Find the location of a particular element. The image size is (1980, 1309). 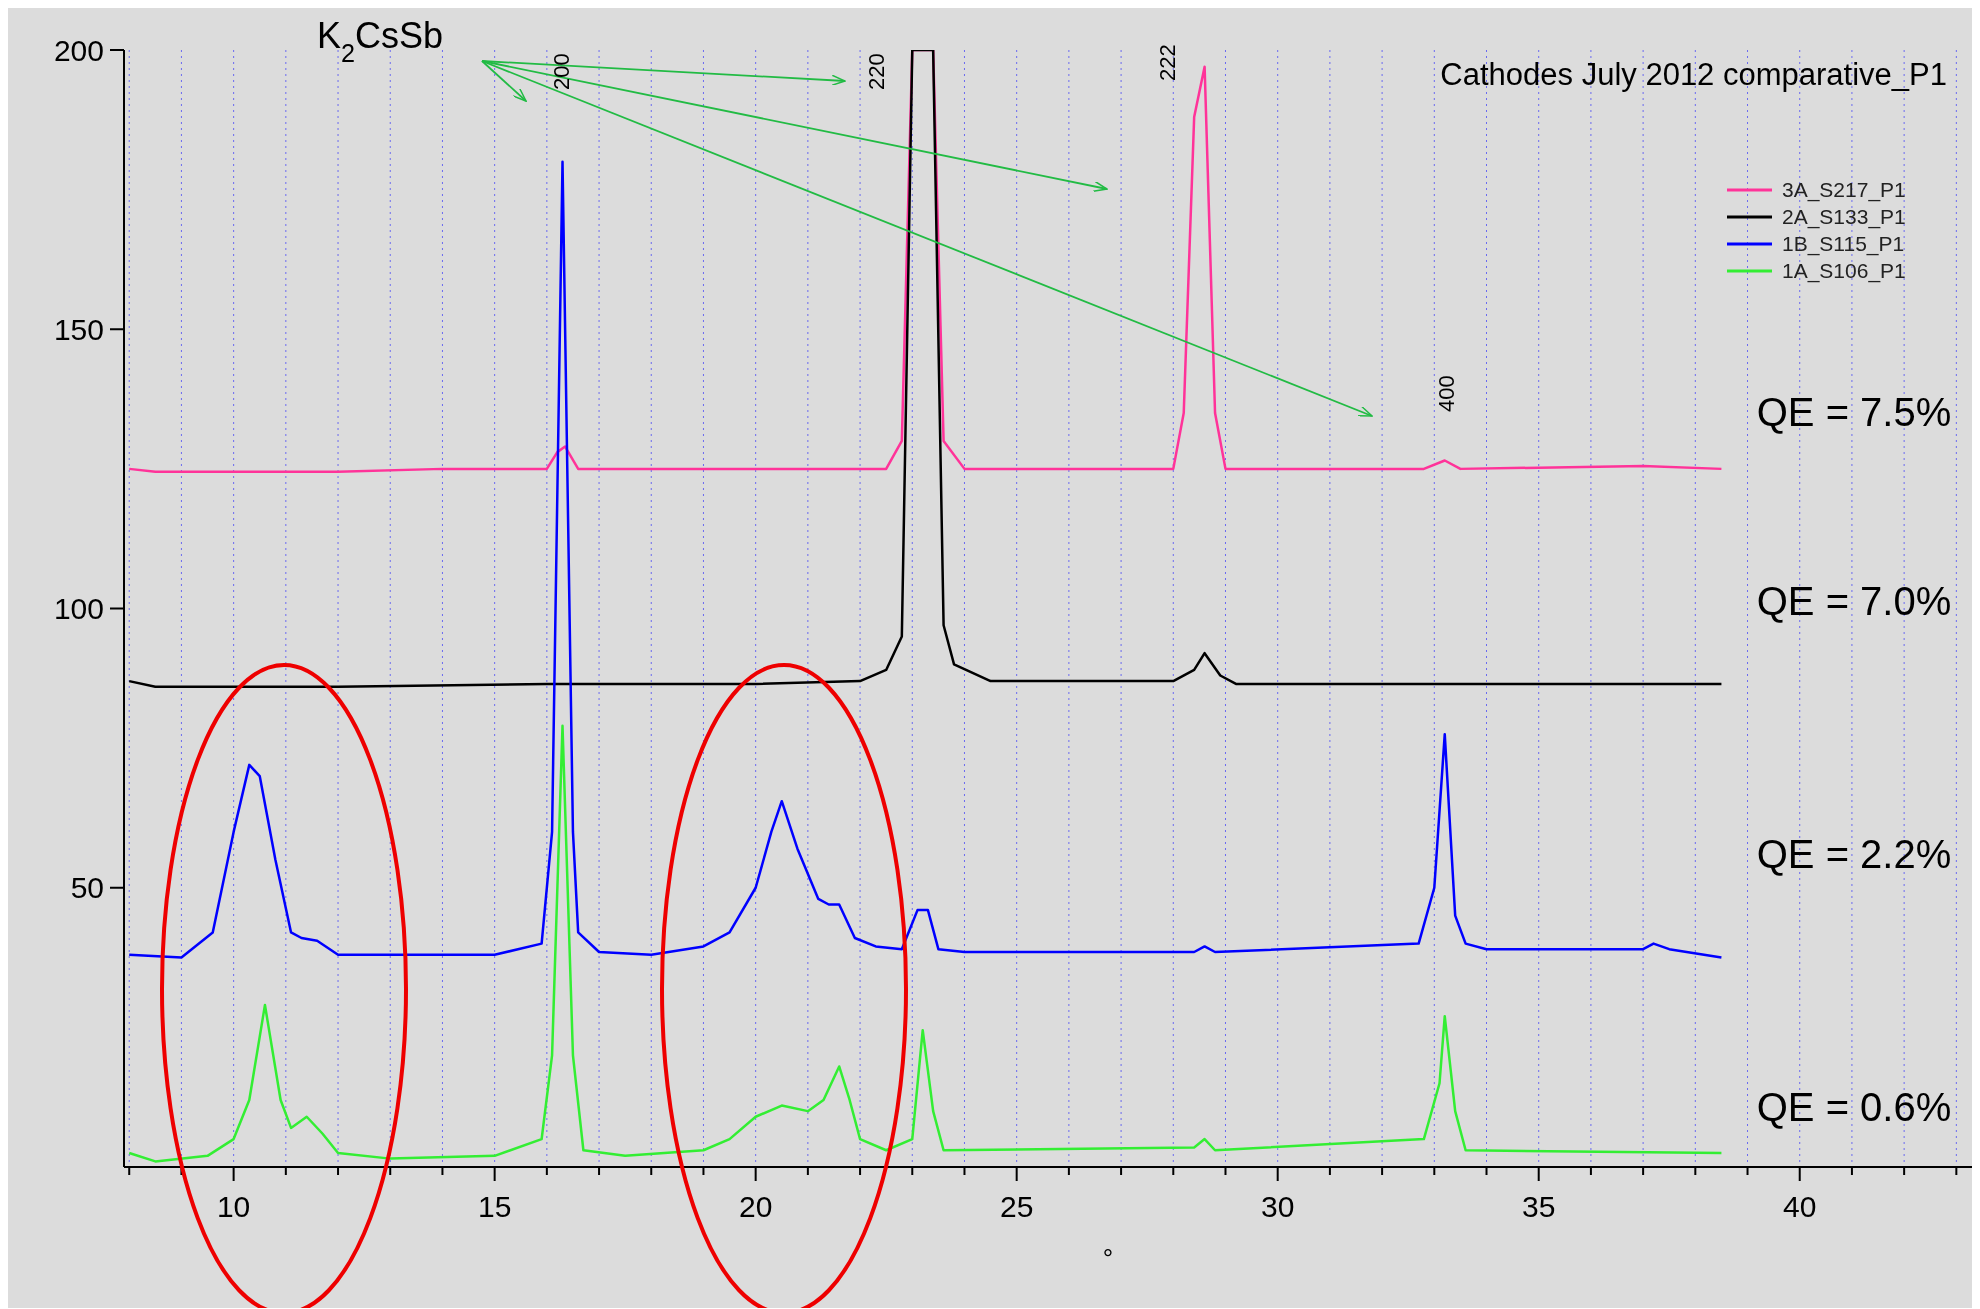

x-tick-label: 10 is located at coordinates (233, 1206).